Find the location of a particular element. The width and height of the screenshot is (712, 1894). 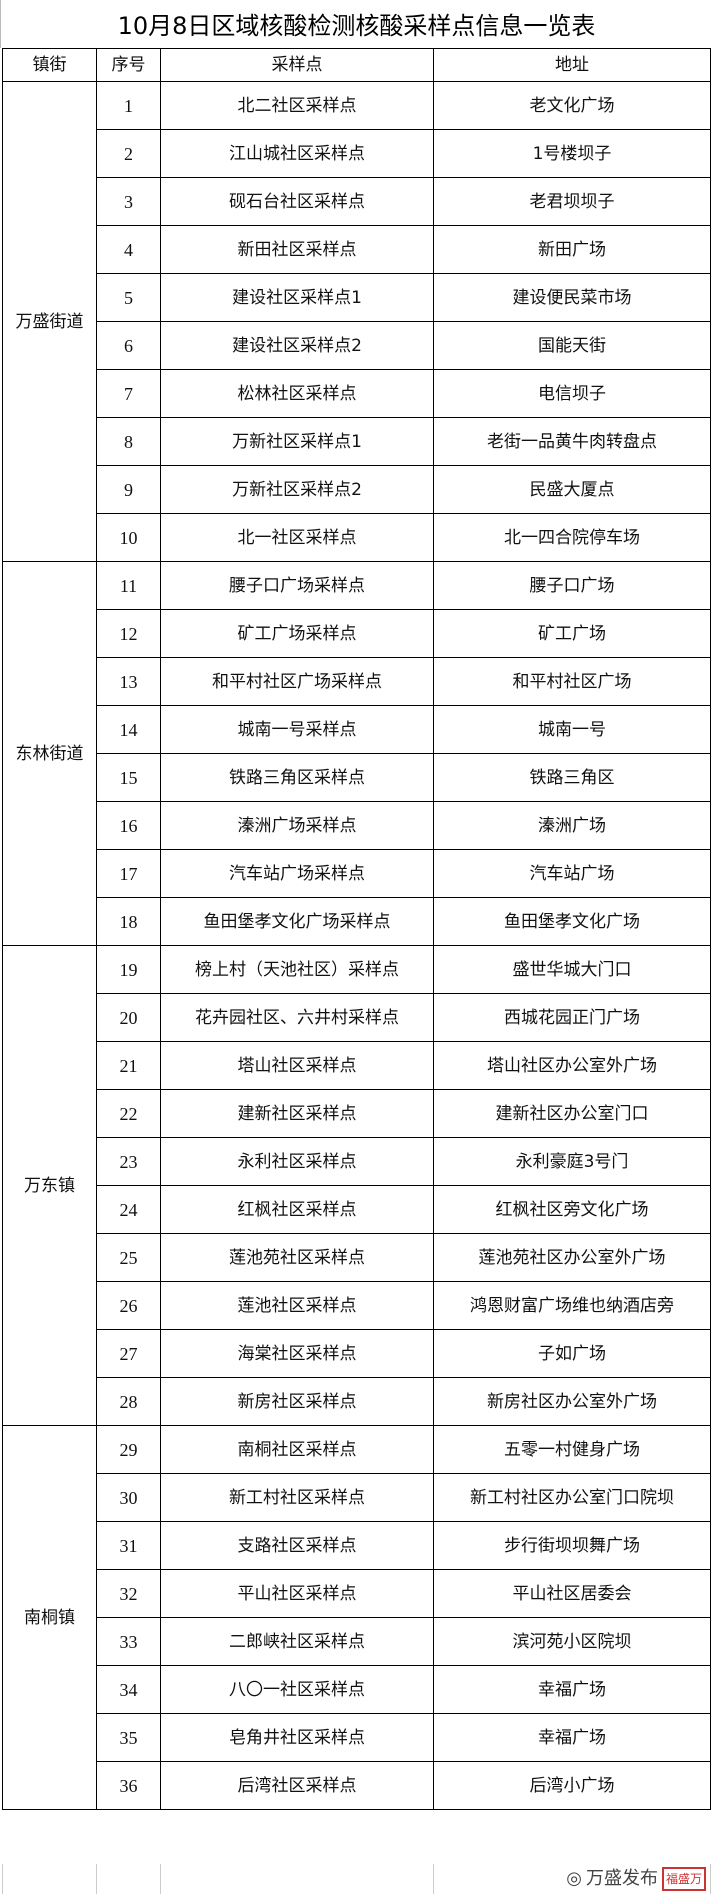

index-cell: 7 is located at coordinates (128, 393).